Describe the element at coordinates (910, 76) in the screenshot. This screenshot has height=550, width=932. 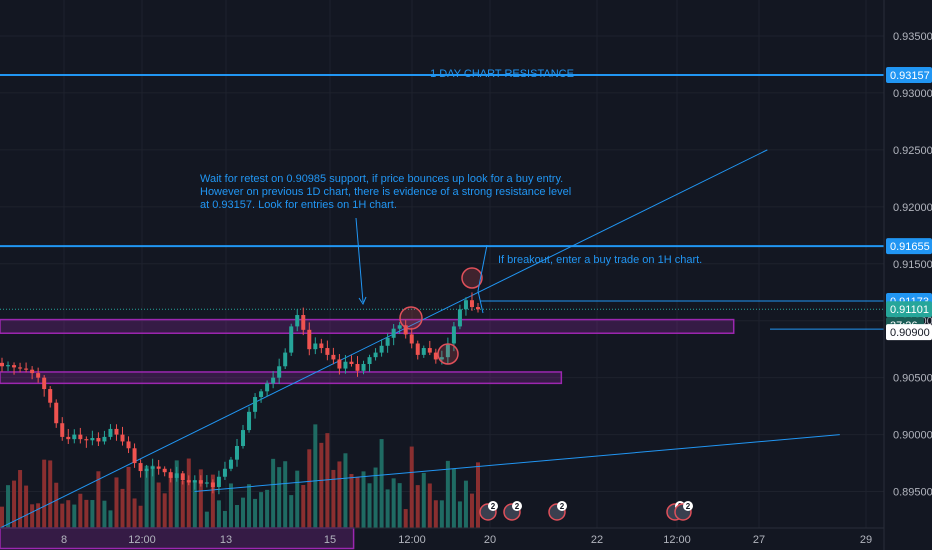
I see `tag-resistance-1d: 0.93157` at that location.